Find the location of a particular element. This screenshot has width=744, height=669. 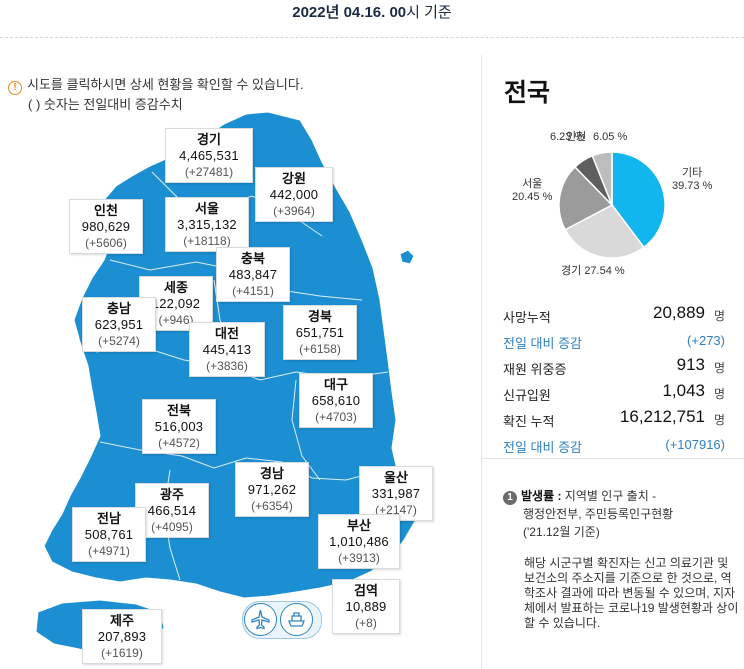

region-count: 516,003 is located at coordinates (179, 426).